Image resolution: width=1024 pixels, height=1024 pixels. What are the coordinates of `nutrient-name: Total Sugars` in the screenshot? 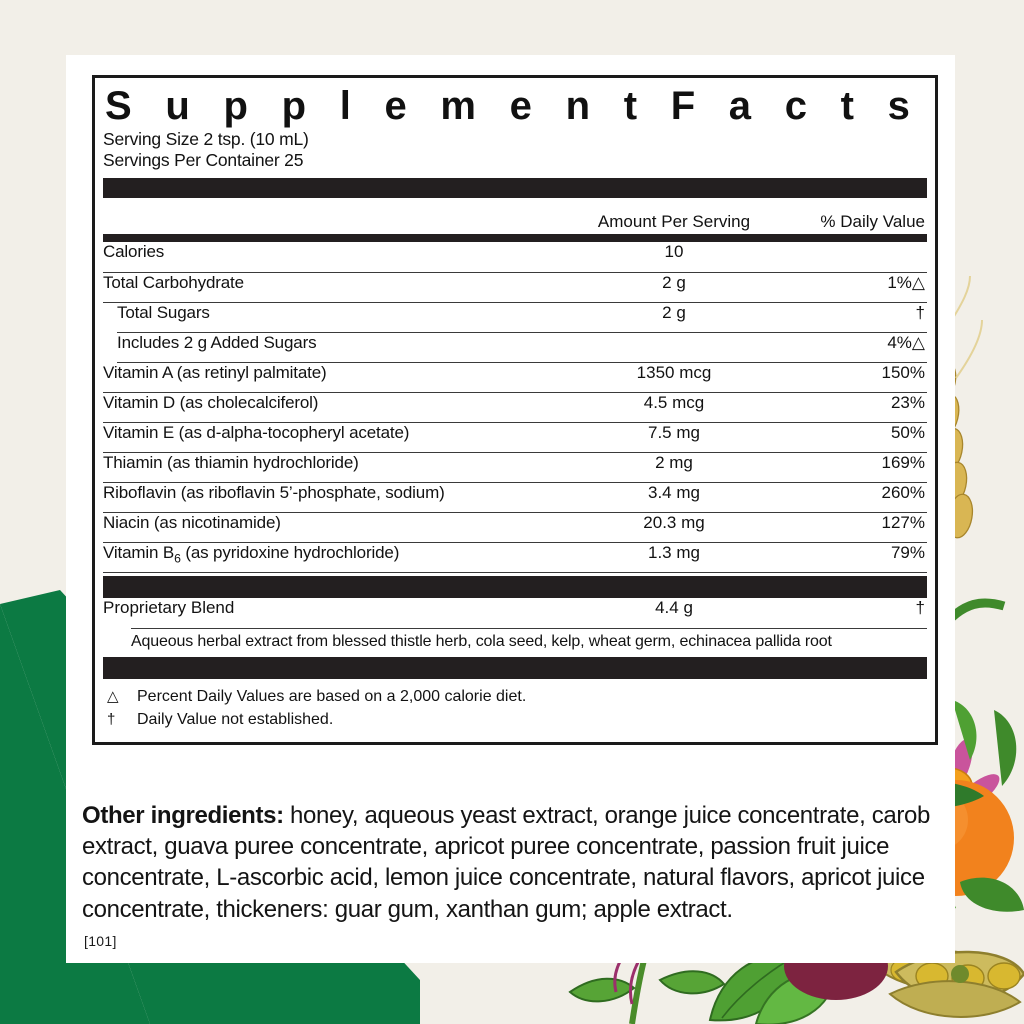 It's located at (163, 313).